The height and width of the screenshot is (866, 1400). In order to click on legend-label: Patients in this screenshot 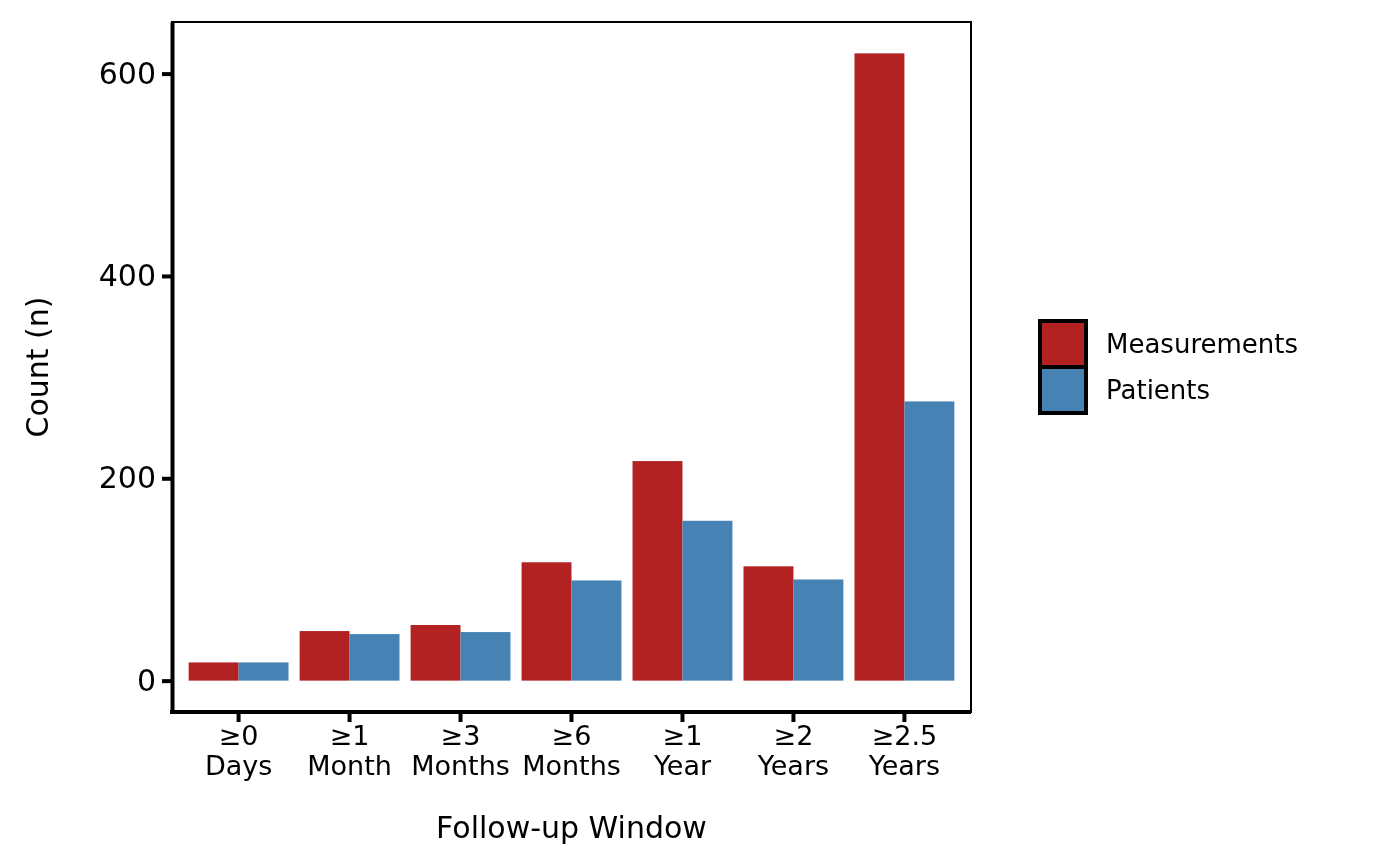, I will do `click(1158, 390)`.